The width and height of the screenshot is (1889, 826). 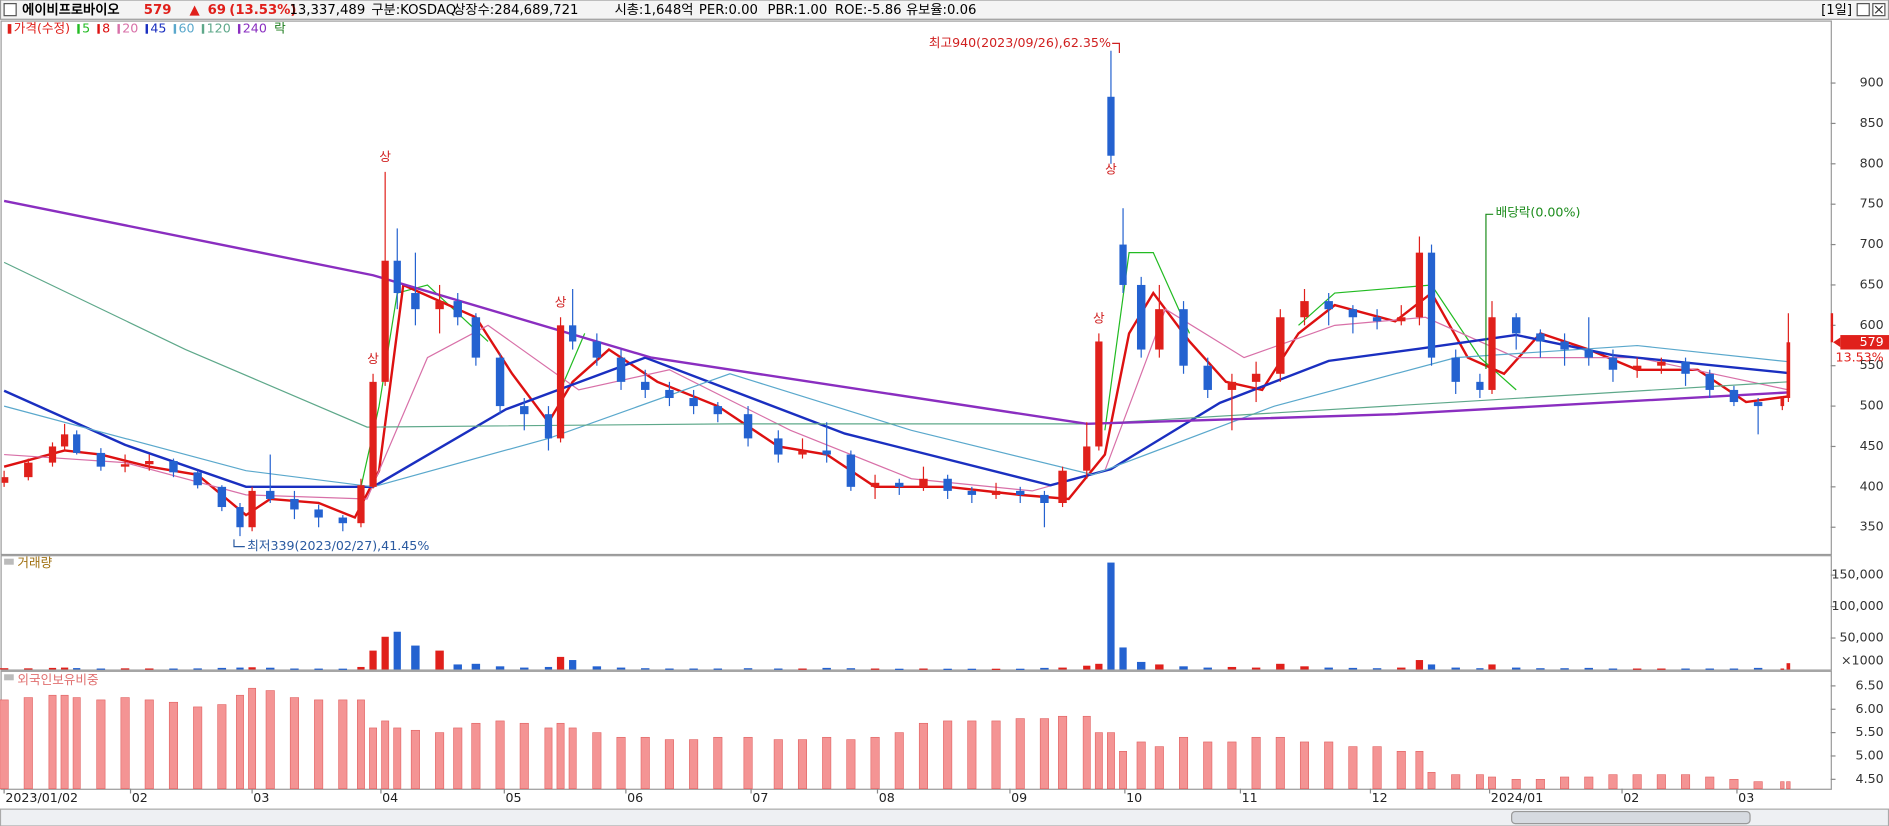 I want to click on period-button: [1일], so click(x=1836, y=10).